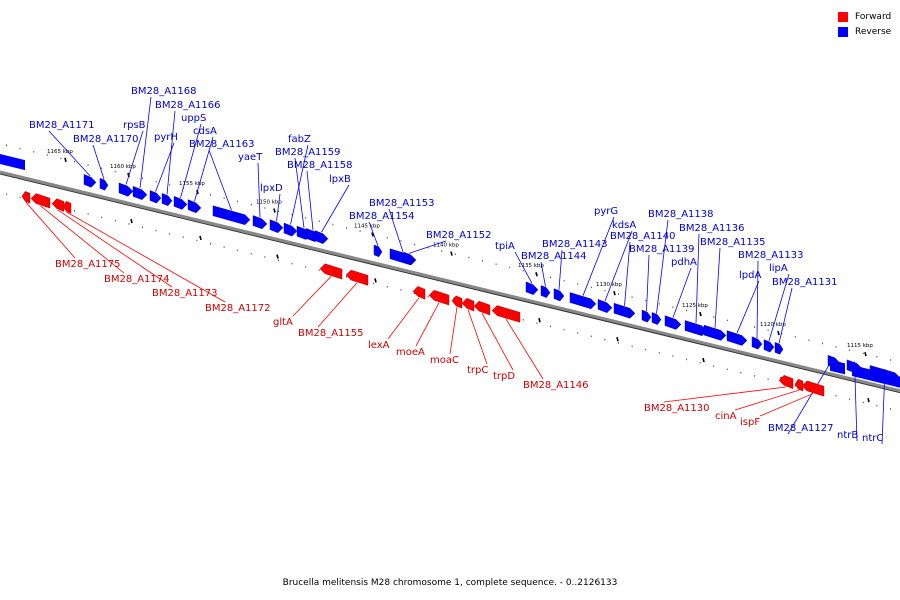 The width and height of the screenshot is (900, 600). Describe the element at coordinates (504, 376) in the screenshot. I see `gene-label-trpd: trpD` at that location.